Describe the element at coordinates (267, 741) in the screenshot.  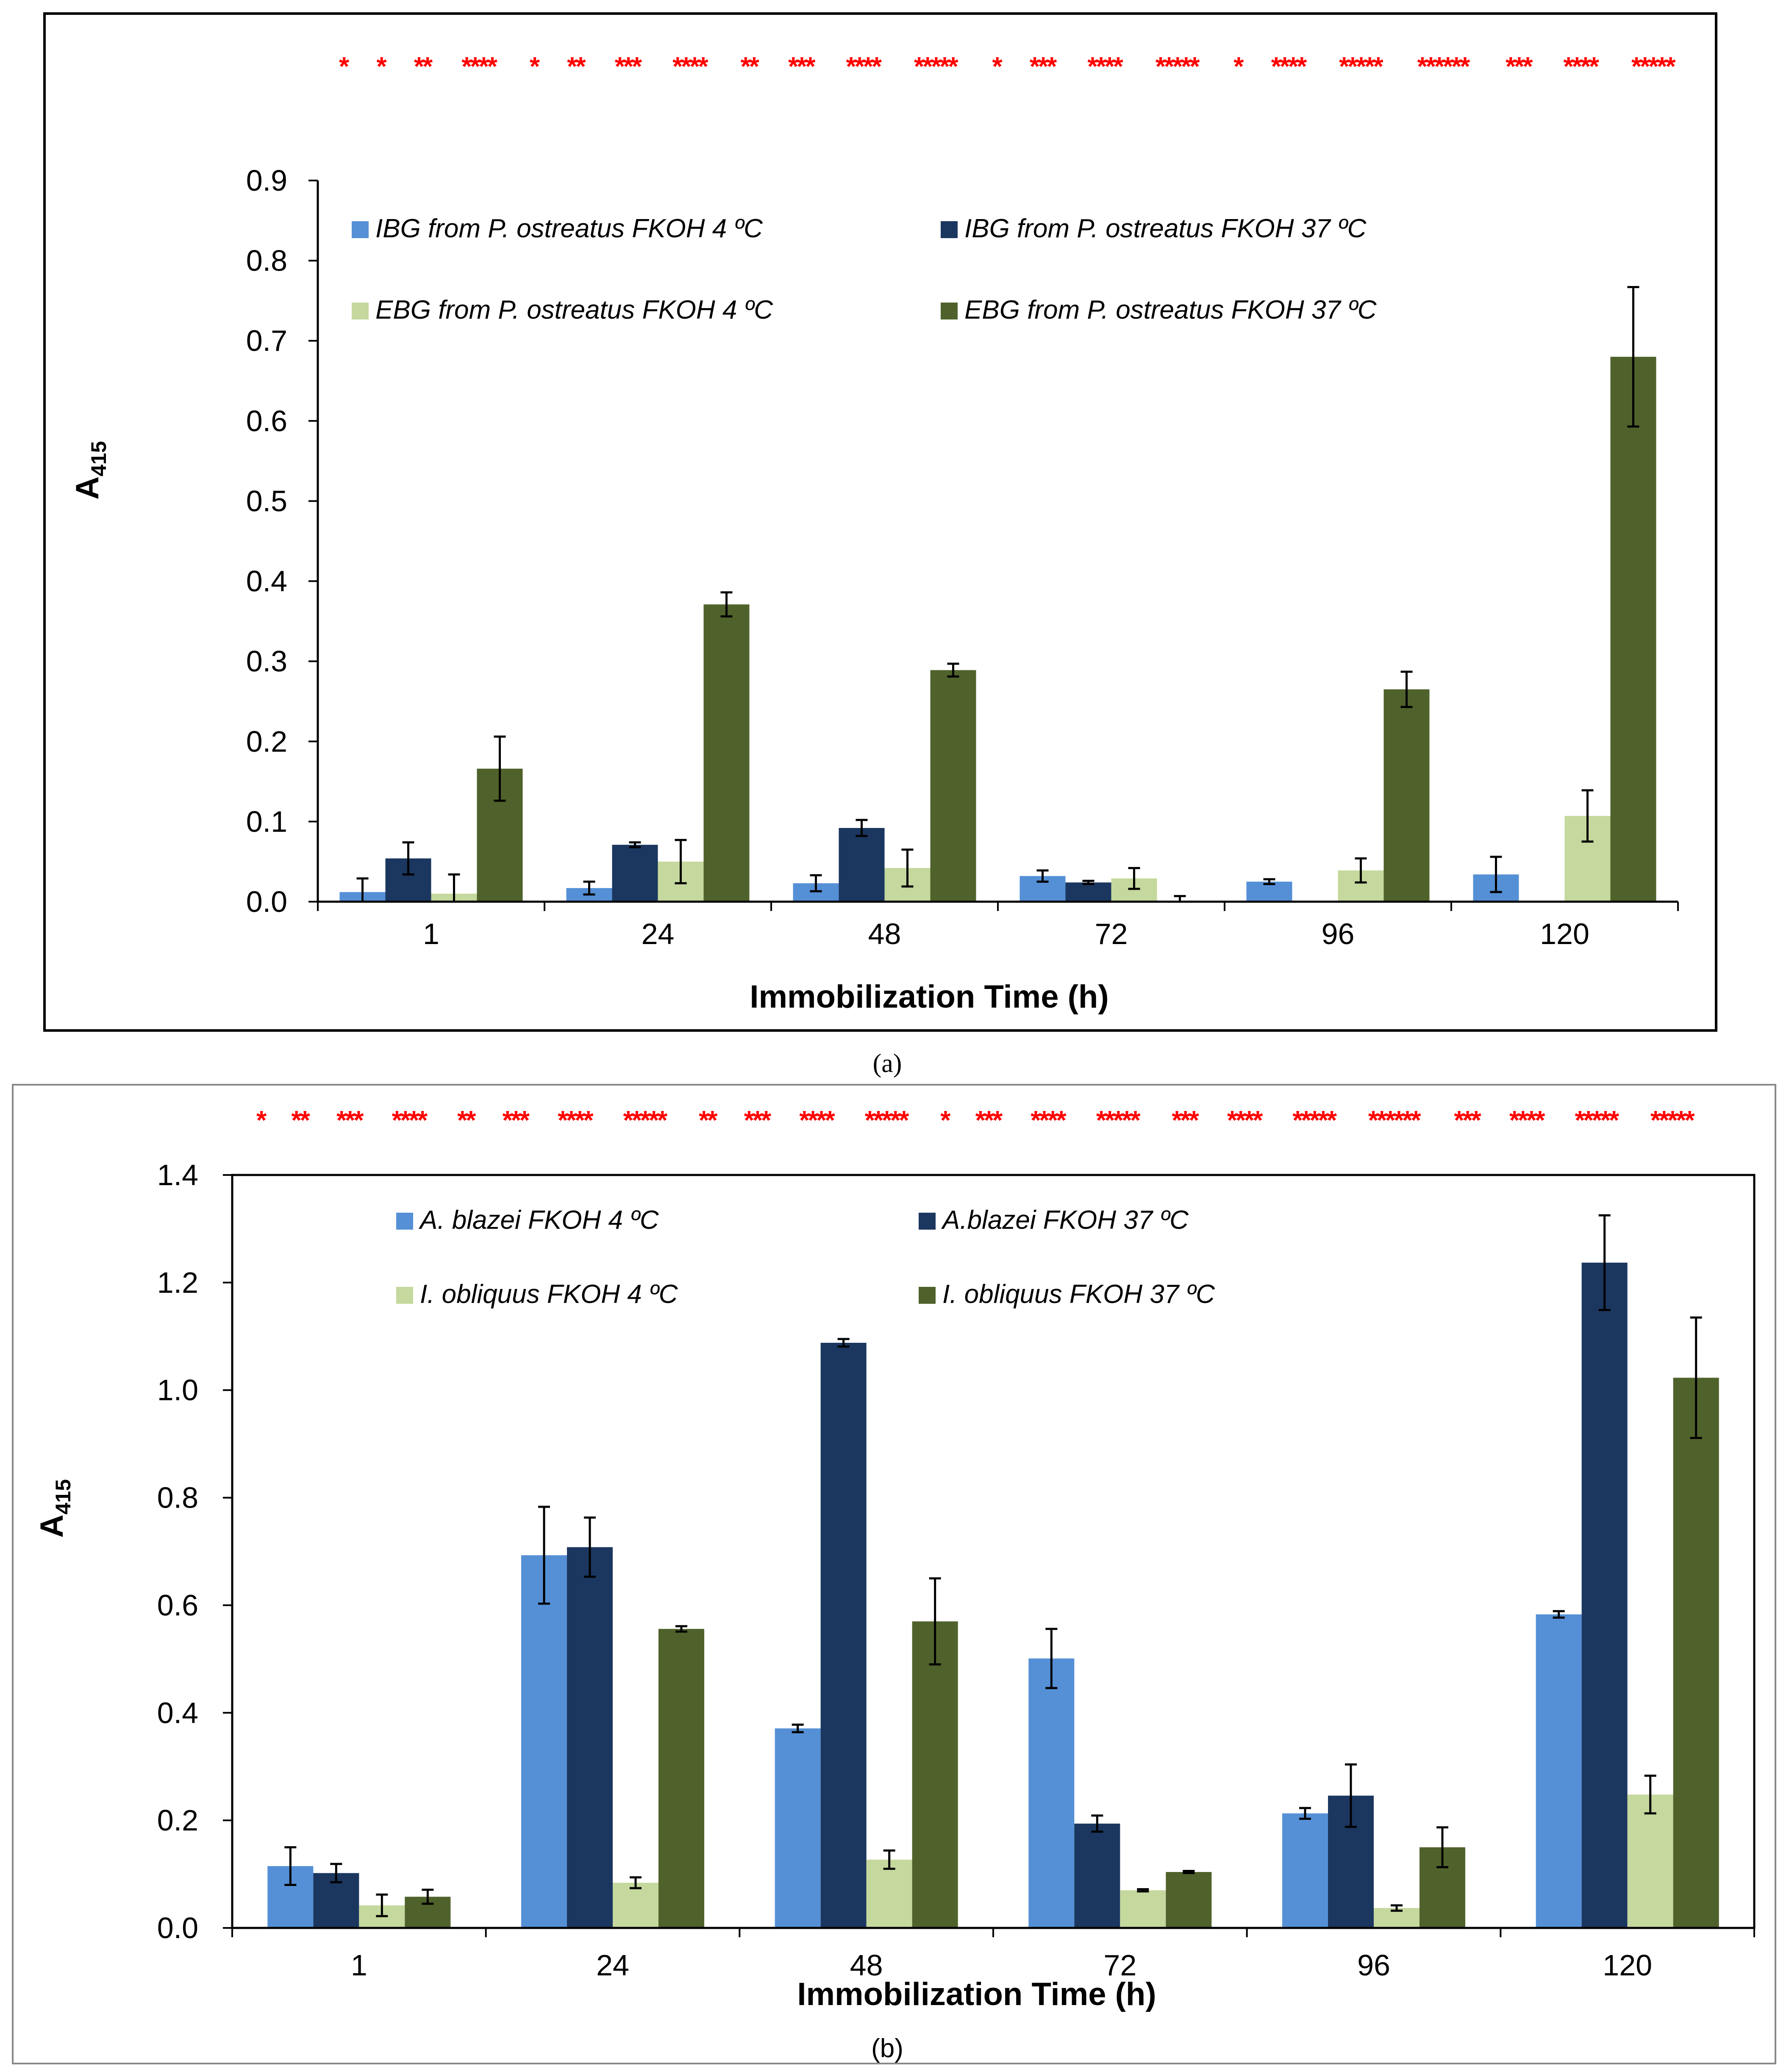
I see `y-tick-label: 0.2` at that location.